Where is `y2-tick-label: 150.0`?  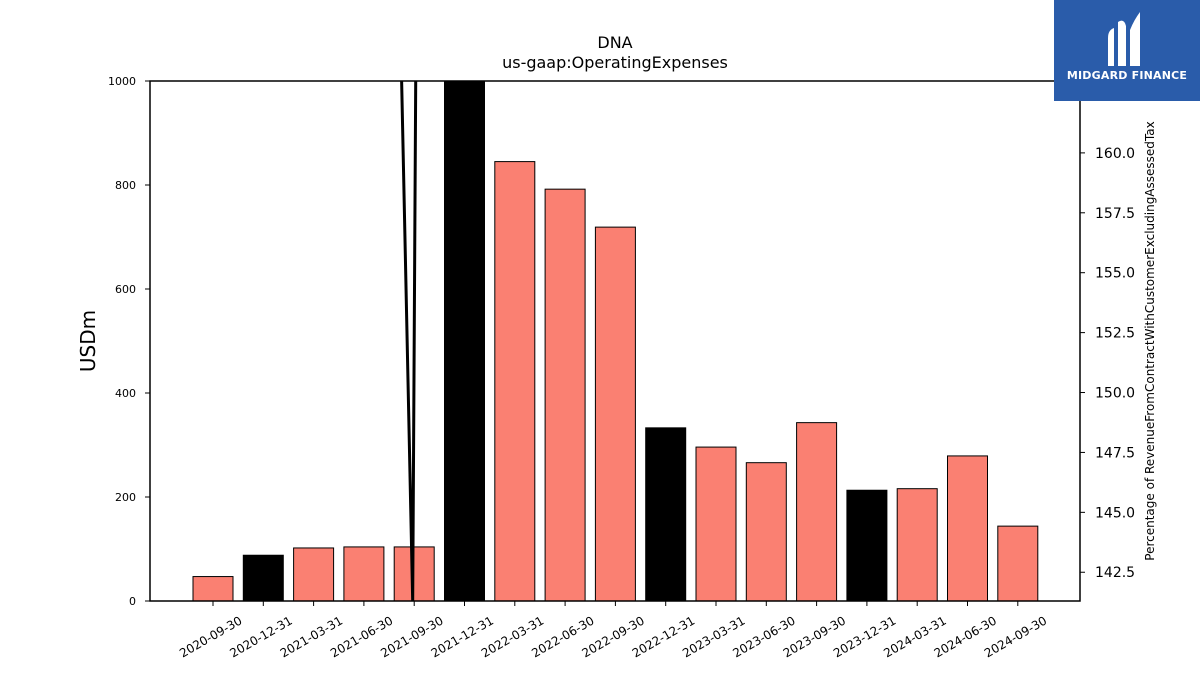
y2-tick-label: 150.0 is located at coordinates (1115, 394).